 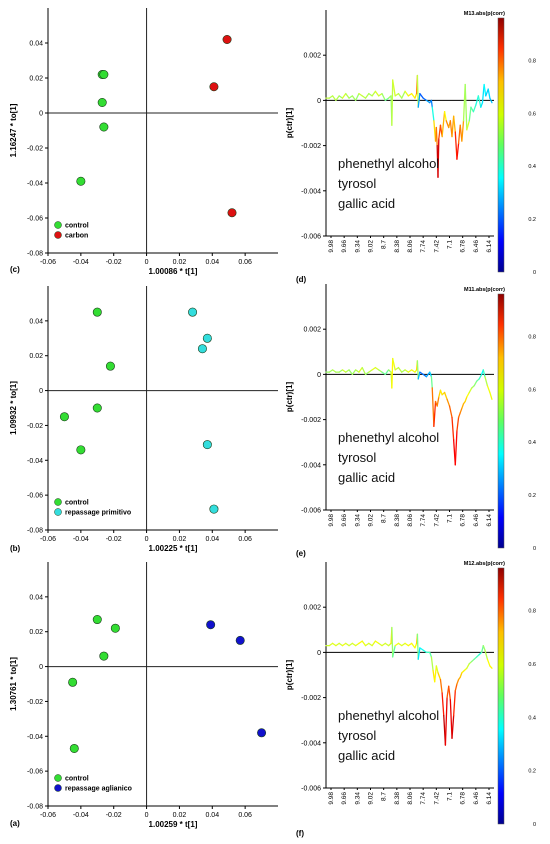 I want to click on x-tick-label: 0.04, so click(x=212, y=262).